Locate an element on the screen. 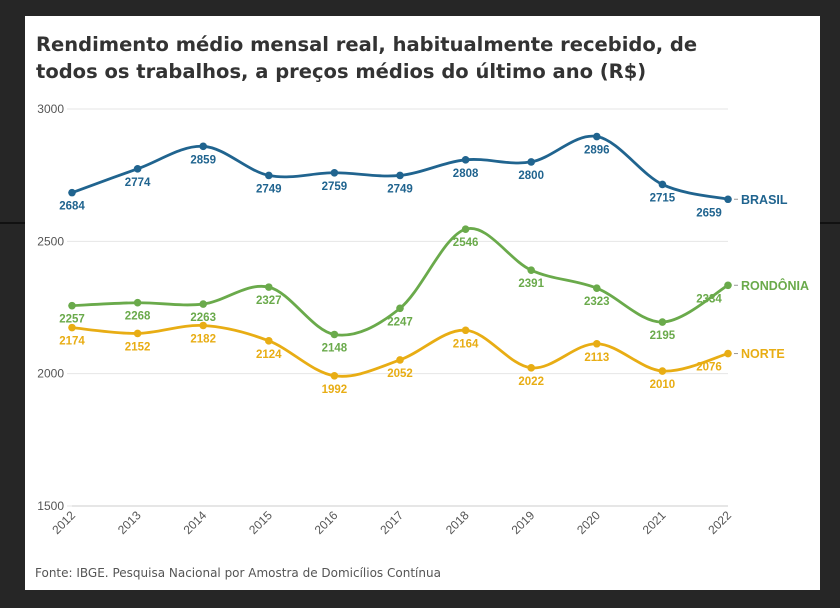 The height and width of the screenshot is (608, 840). data-label: 1992 is located at coordinates (335, 390).